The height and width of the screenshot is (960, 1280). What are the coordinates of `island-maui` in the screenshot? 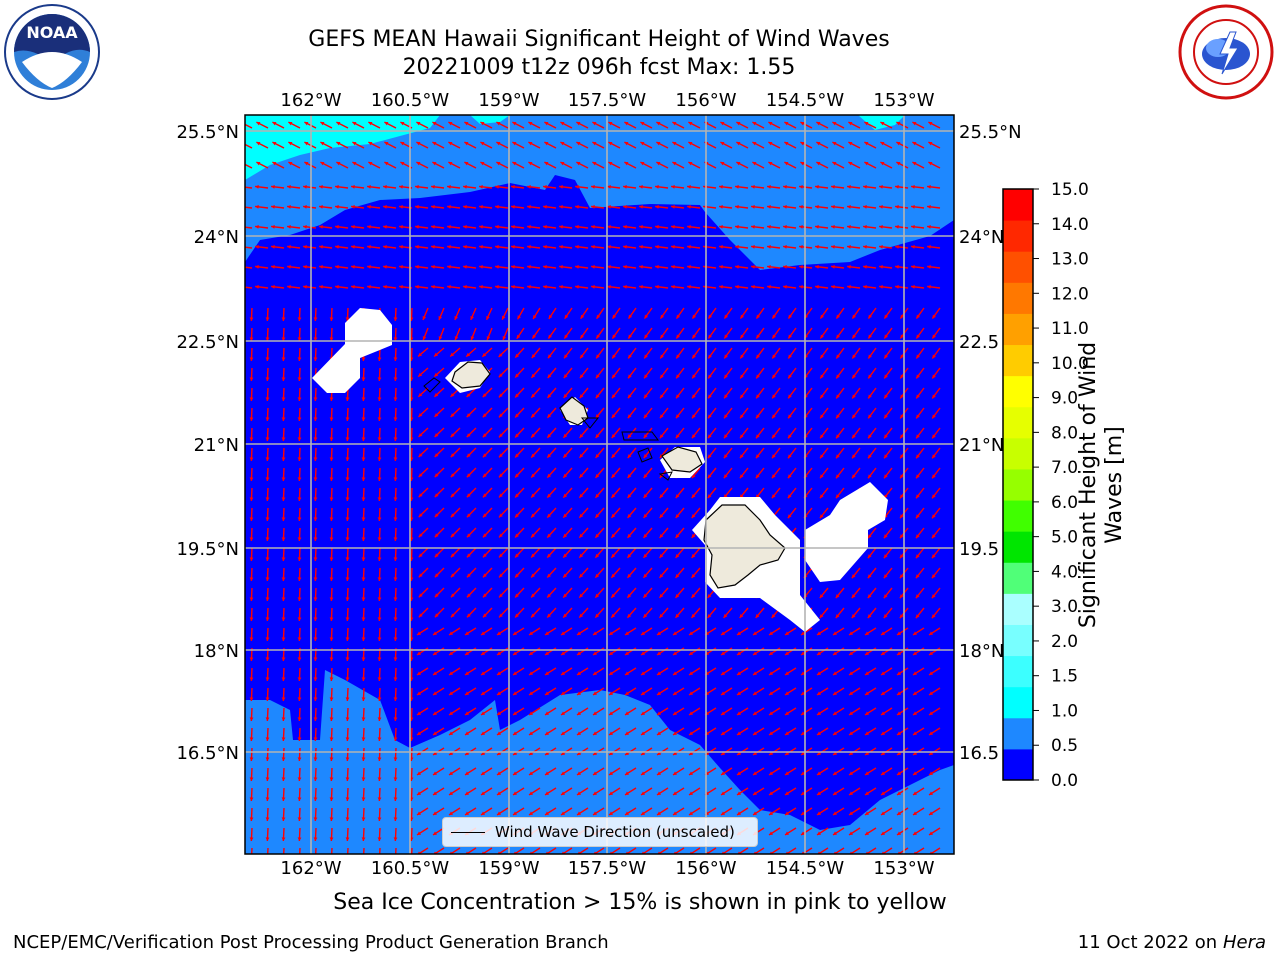 It's located at (682, 459).